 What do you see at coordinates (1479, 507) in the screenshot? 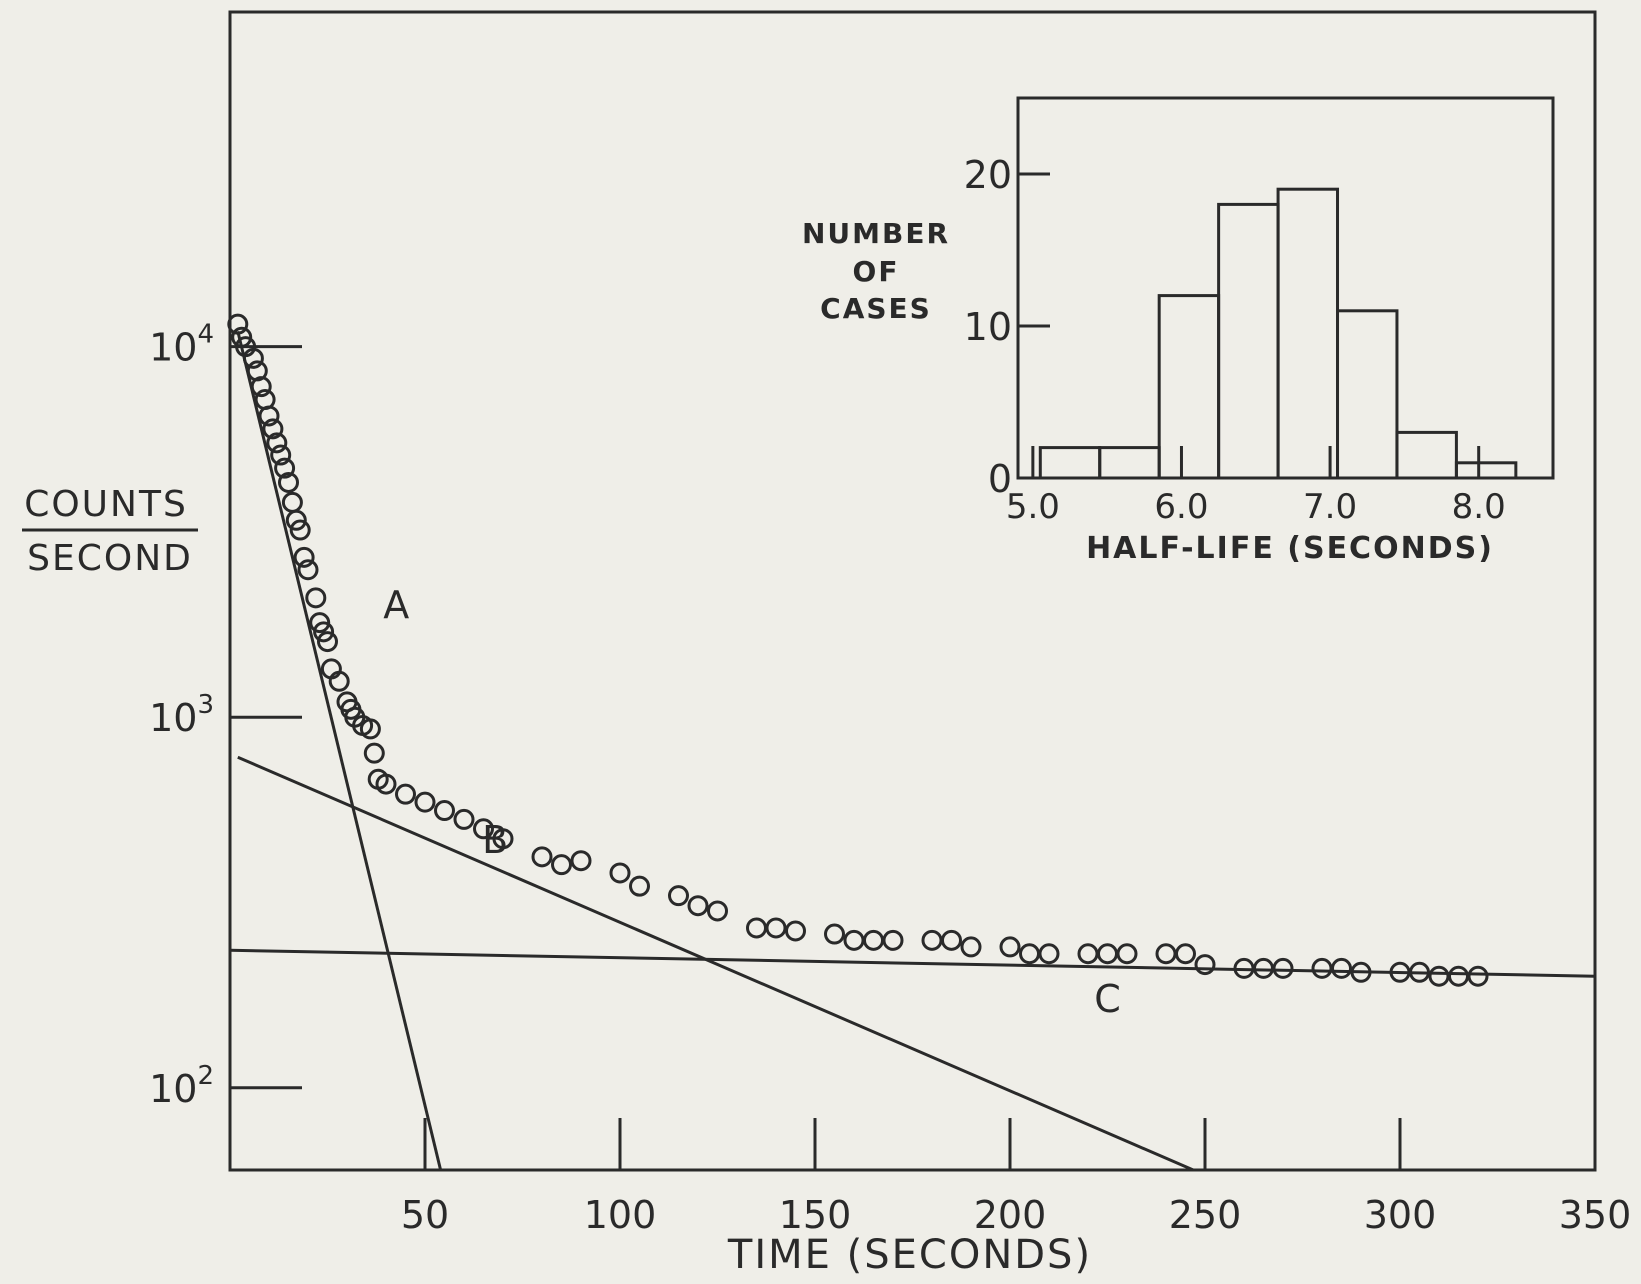
I see `inset-x-tick-label: 8.0` at bounding box center [1479, 507].